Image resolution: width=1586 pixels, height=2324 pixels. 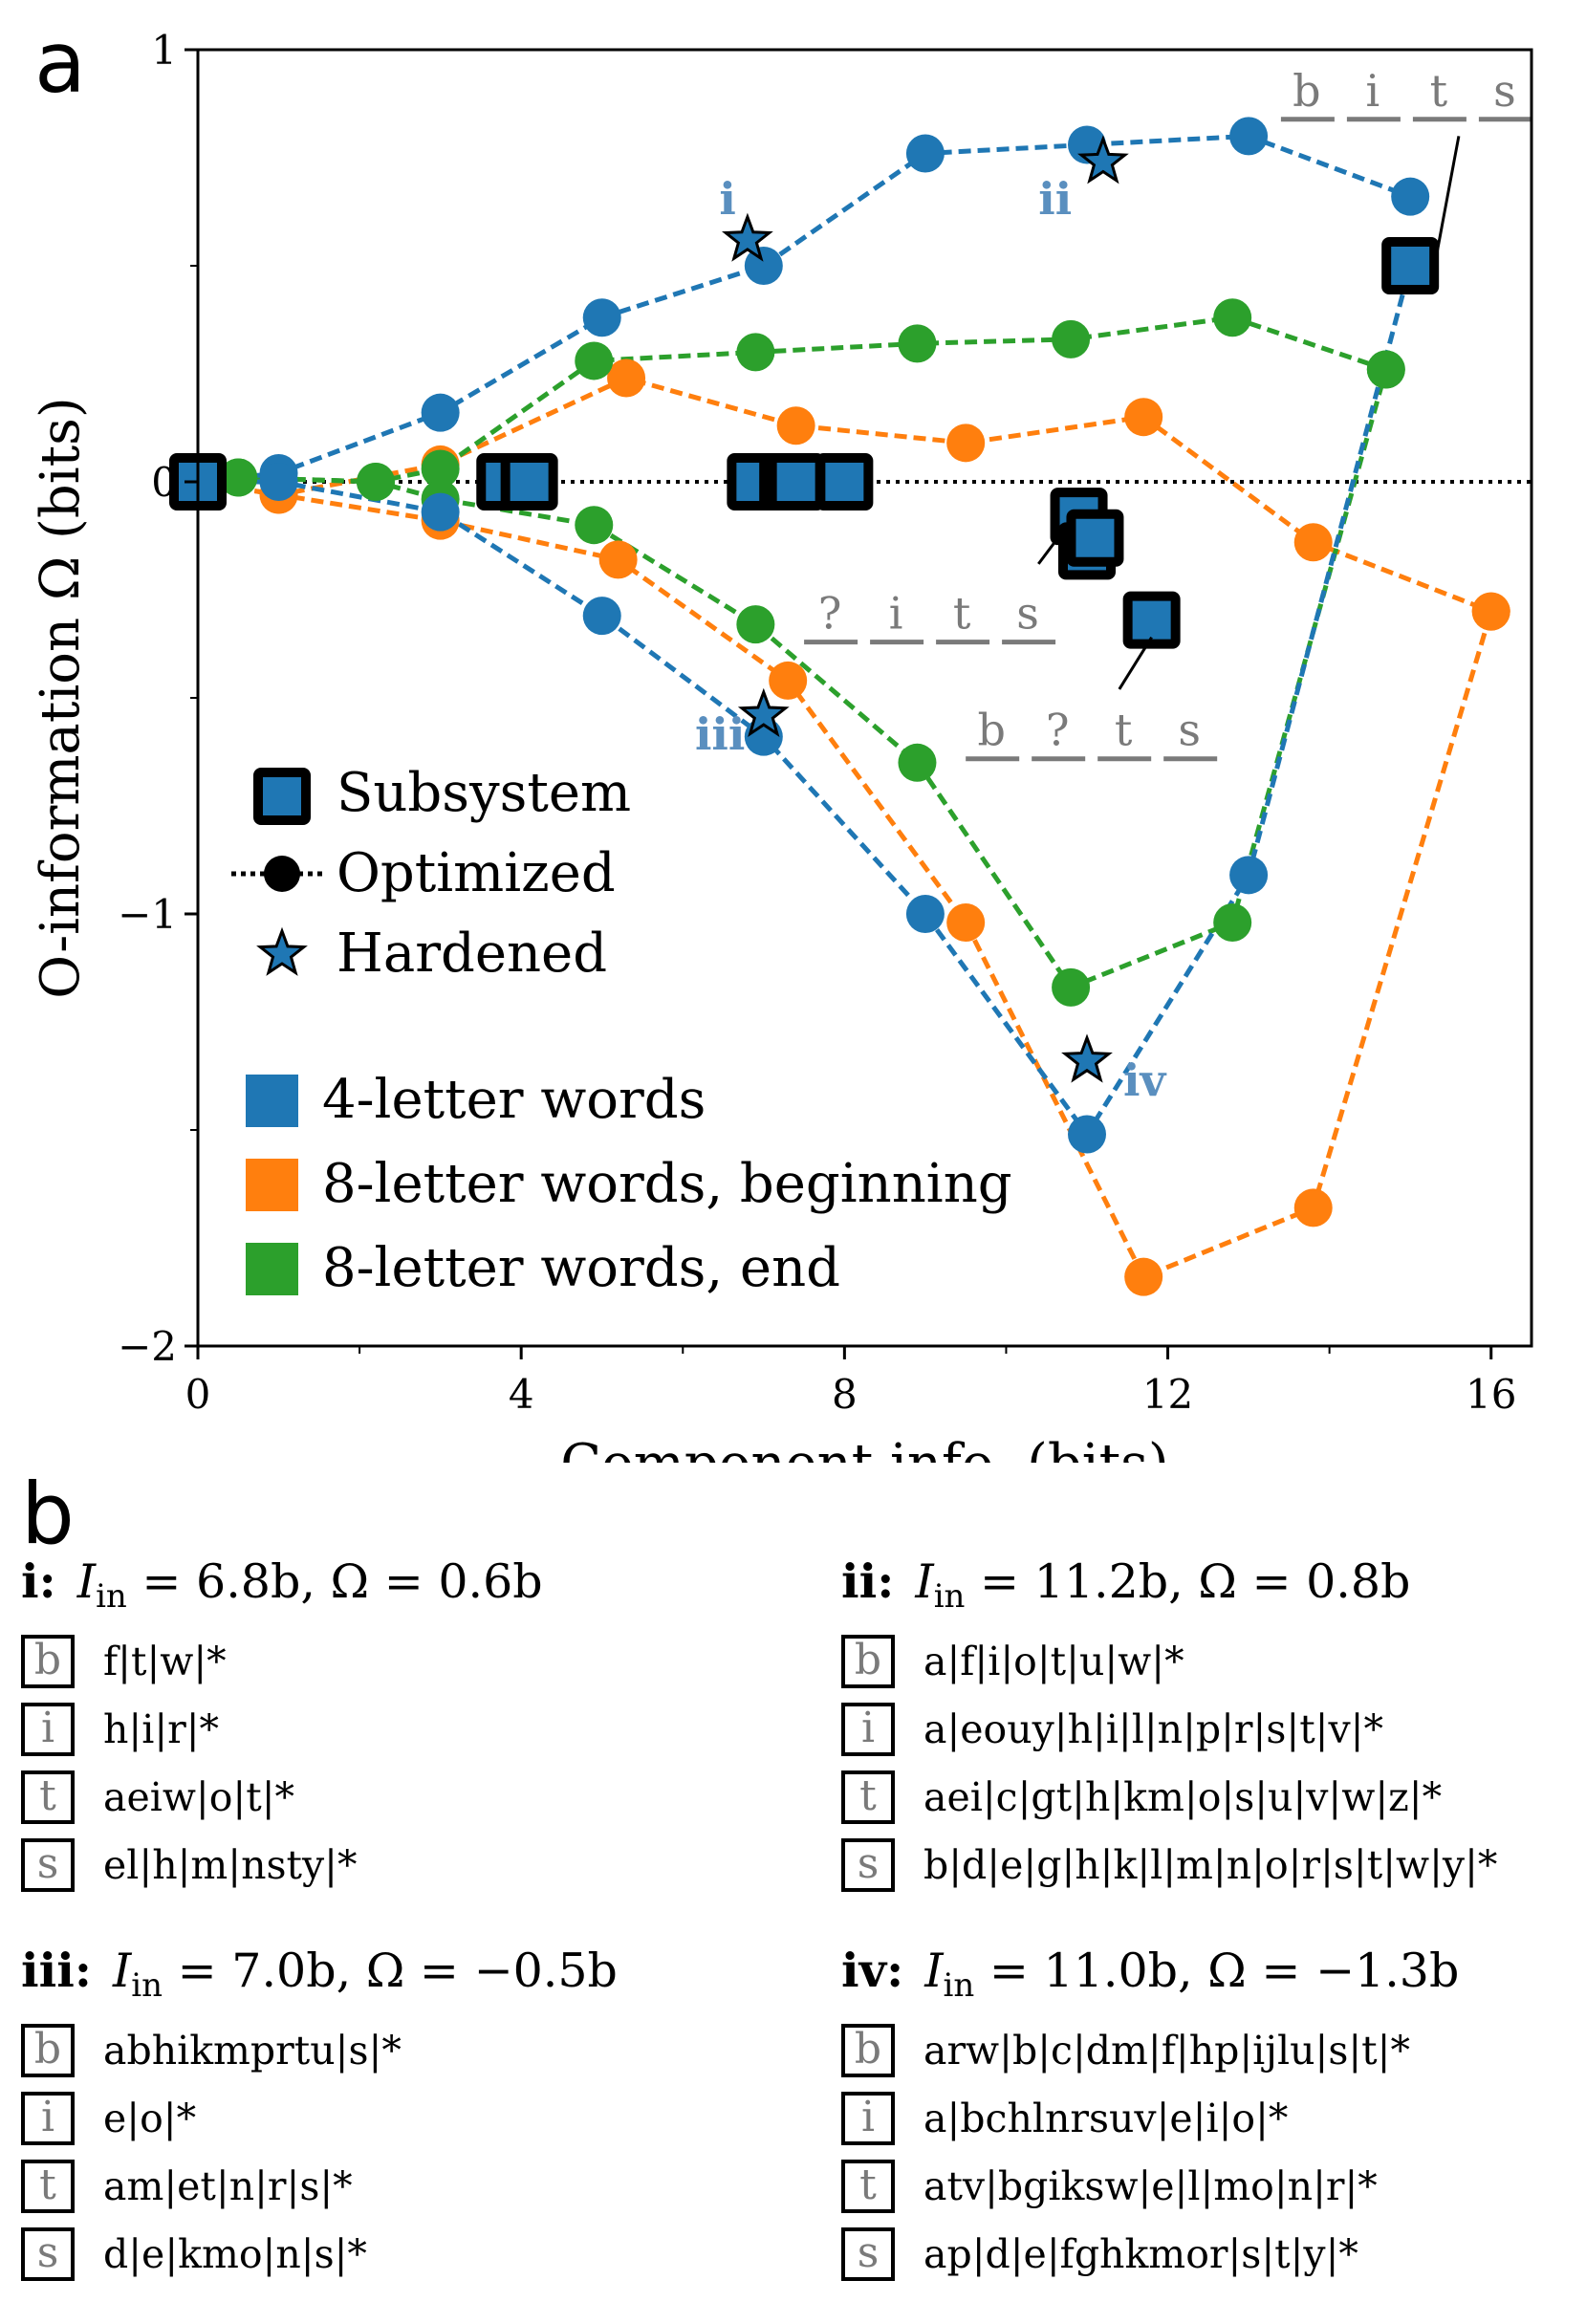 I want to click on point-label-iii: iii, so click(x=720, y=734).